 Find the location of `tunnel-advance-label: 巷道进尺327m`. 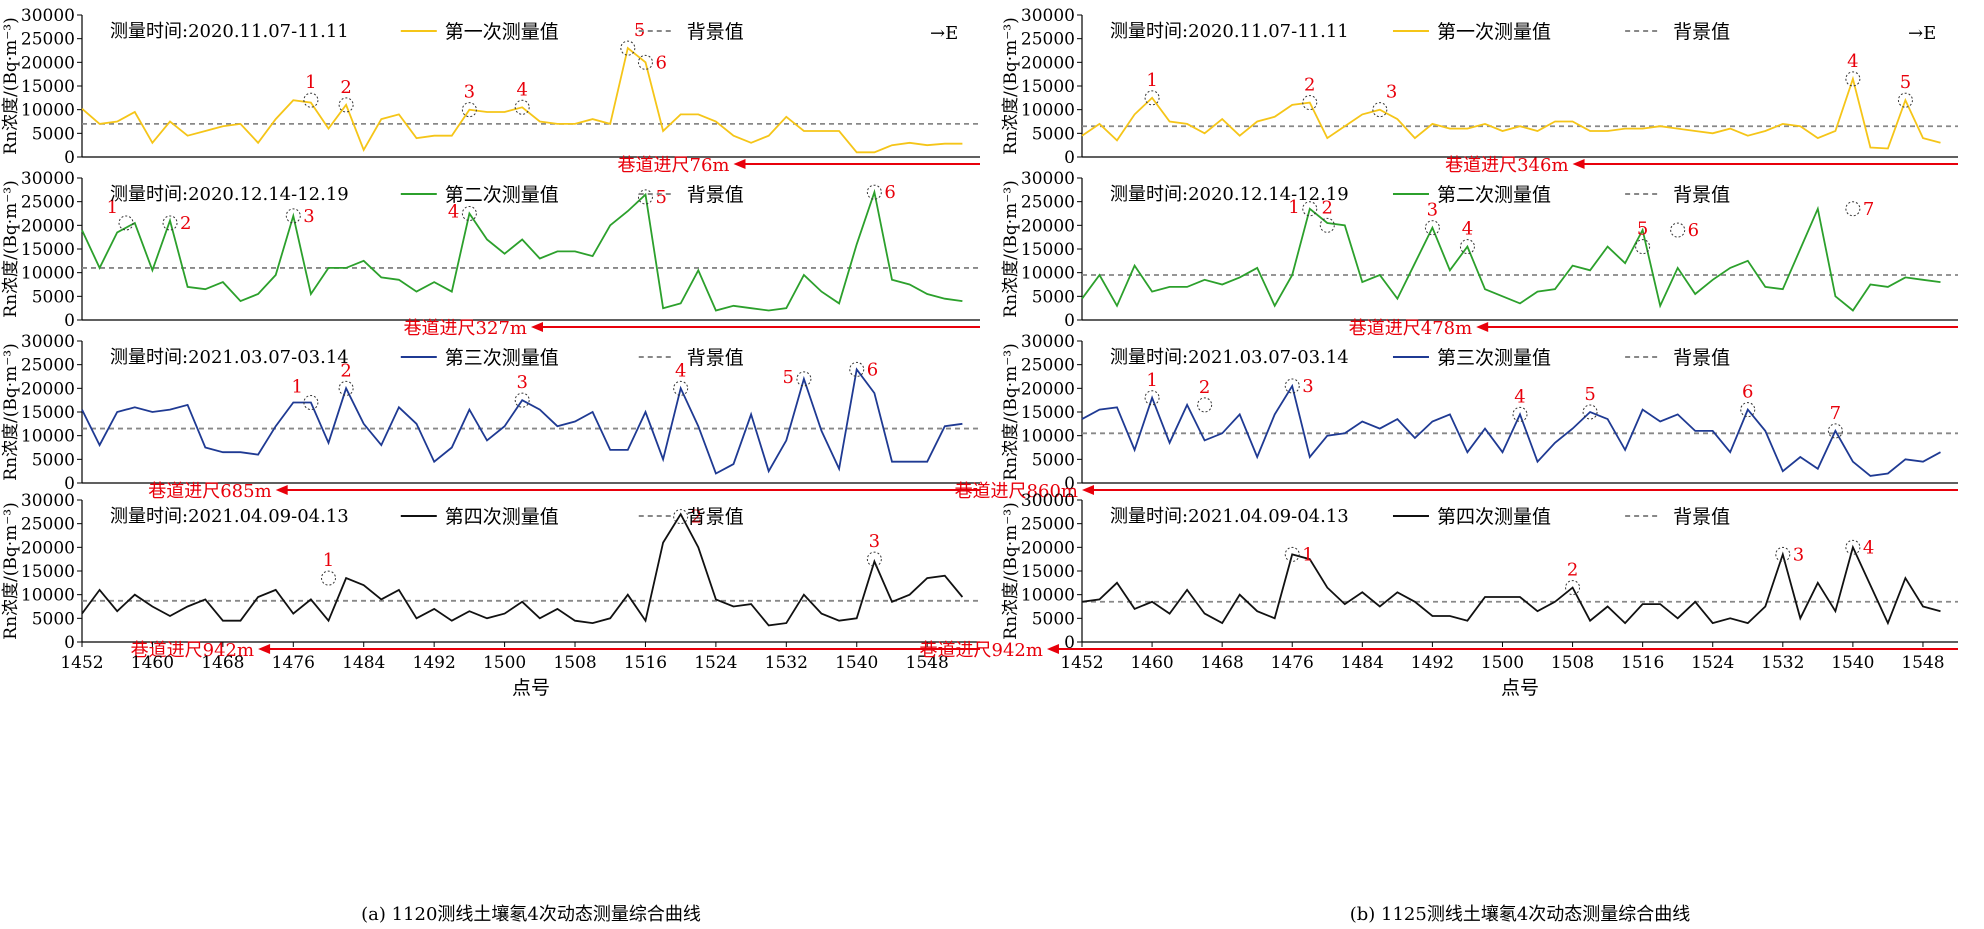

tunnel-advance-label: 巷道进尺327m is located at coordinates (465, 328).